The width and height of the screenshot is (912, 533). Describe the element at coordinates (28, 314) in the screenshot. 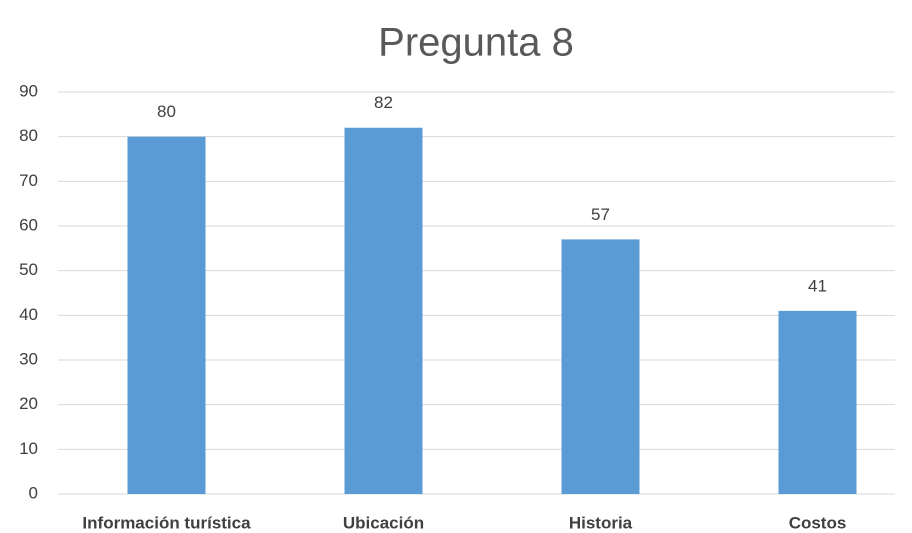

I see `y-tick-label: 40` at that location.